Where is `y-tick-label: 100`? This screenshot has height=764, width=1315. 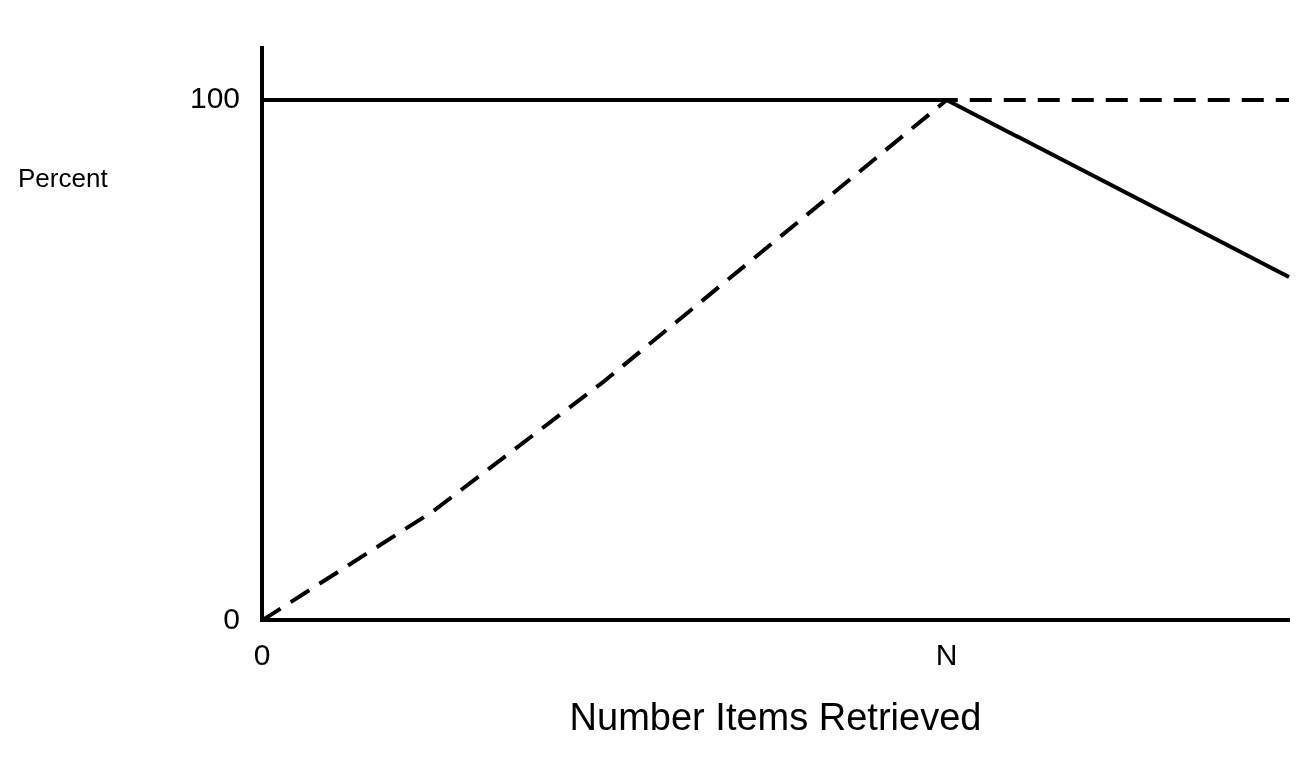 y-tick-label: 100 is located at coordinates (215, 98).